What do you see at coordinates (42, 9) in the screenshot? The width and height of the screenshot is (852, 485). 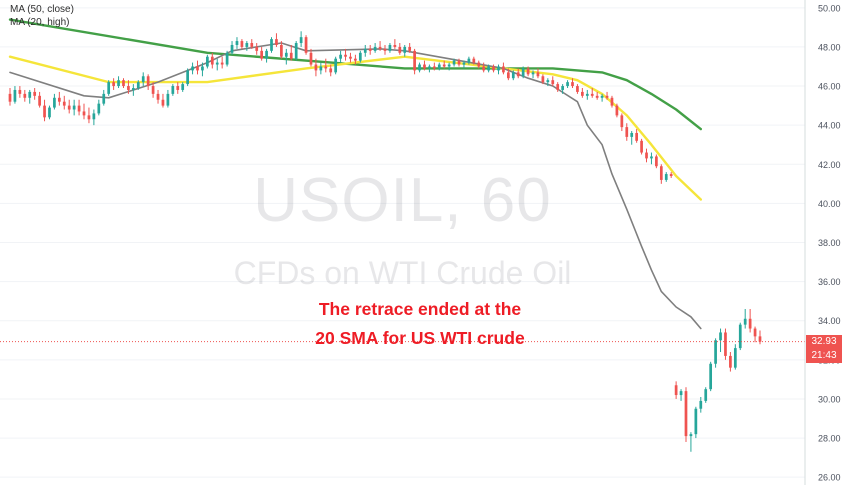 I see `legend-ma50: MA (50, close)` at bounding box center [42, 9].